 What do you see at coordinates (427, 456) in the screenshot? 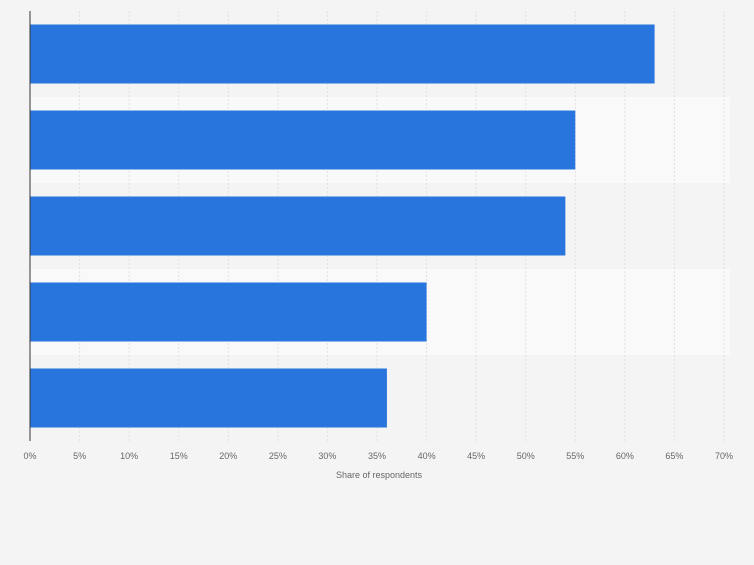
I see `x-tick-label: 40%` at bounding box center [427, 456].